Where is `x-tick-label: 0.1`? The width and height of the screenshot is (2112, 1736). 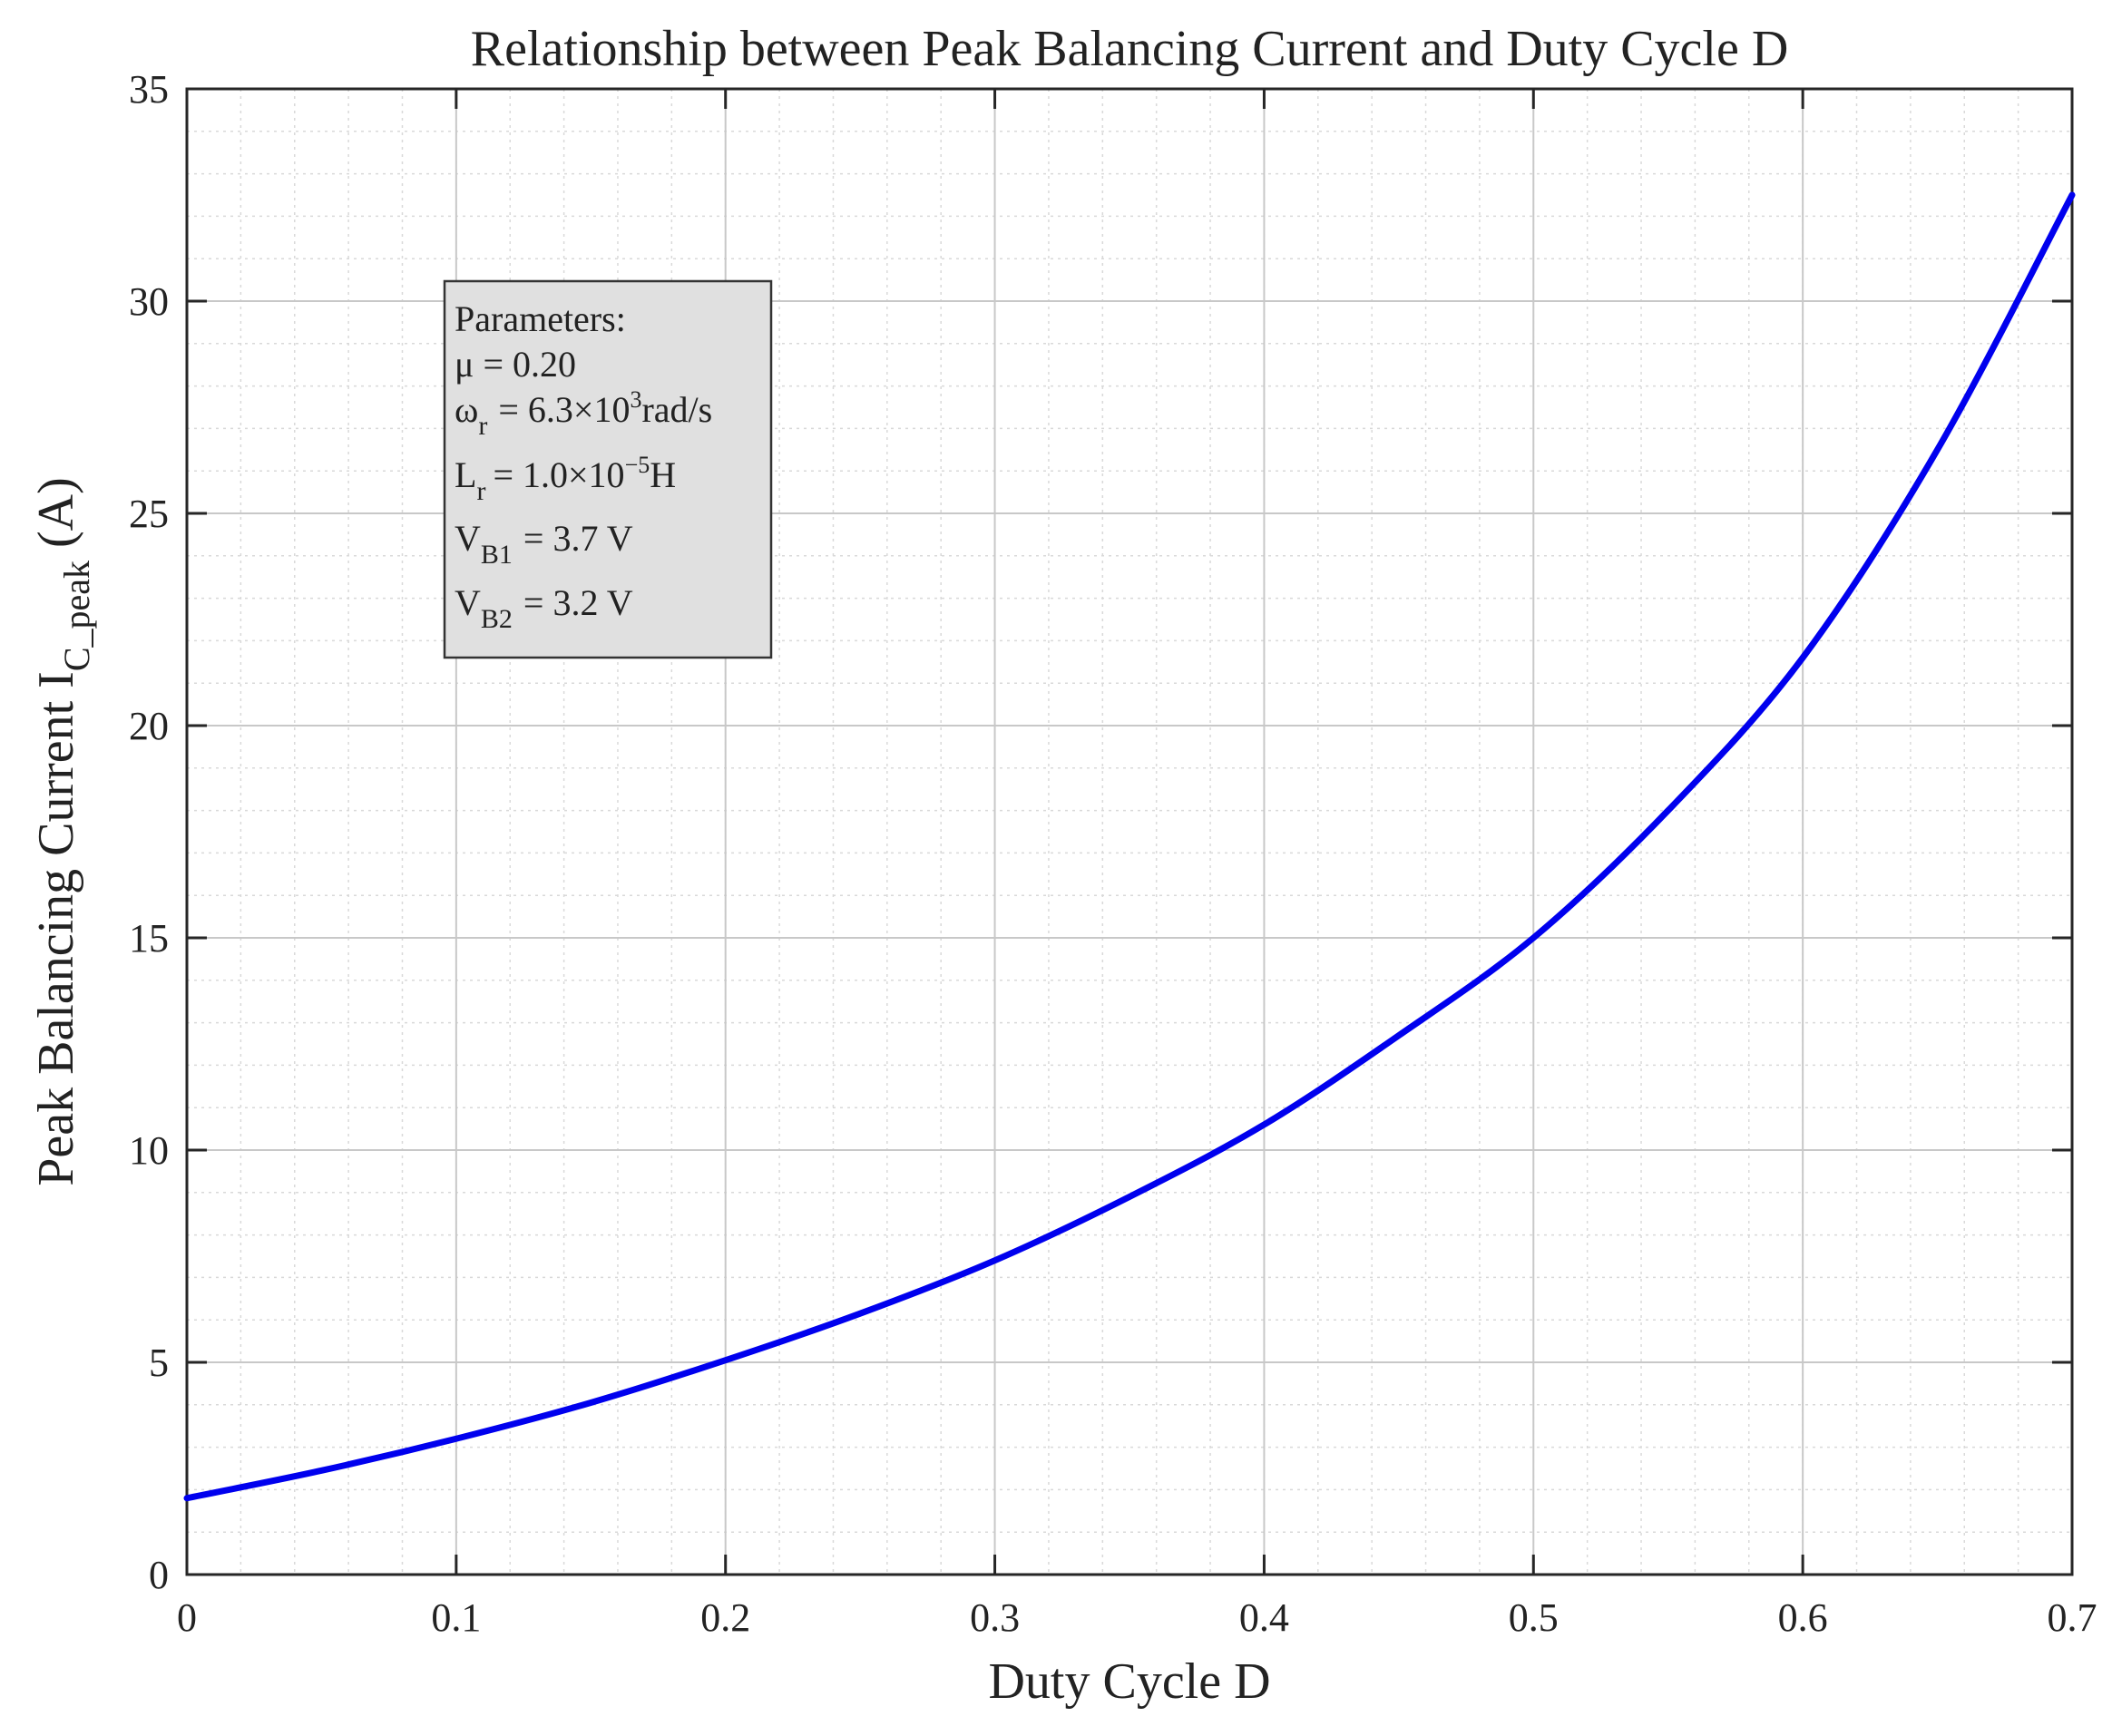
x-tick-label: 0.1 is located at coordinates (456, 1617).